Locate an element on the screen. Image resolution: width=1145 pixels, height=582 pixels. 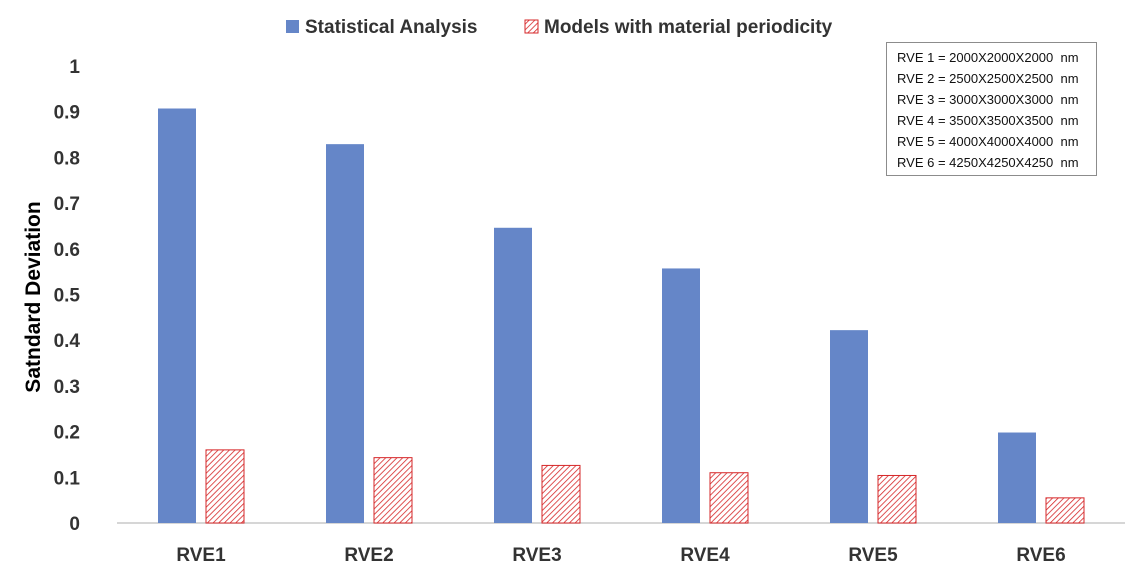
x-category-label: RVE3 is located at coordinates (536, 555).